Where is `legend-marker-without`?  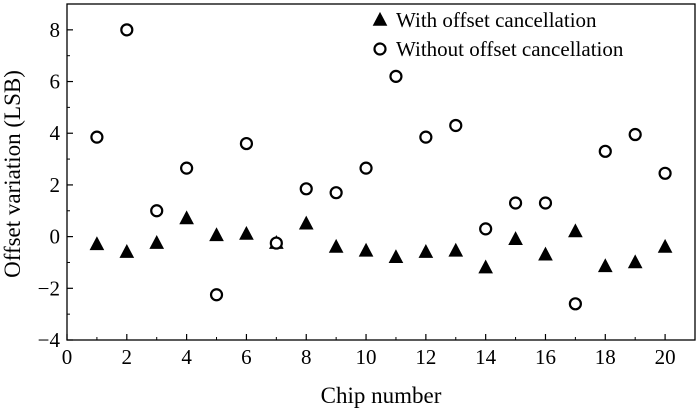 legend-marker-without is located at coordinates (380, 49).